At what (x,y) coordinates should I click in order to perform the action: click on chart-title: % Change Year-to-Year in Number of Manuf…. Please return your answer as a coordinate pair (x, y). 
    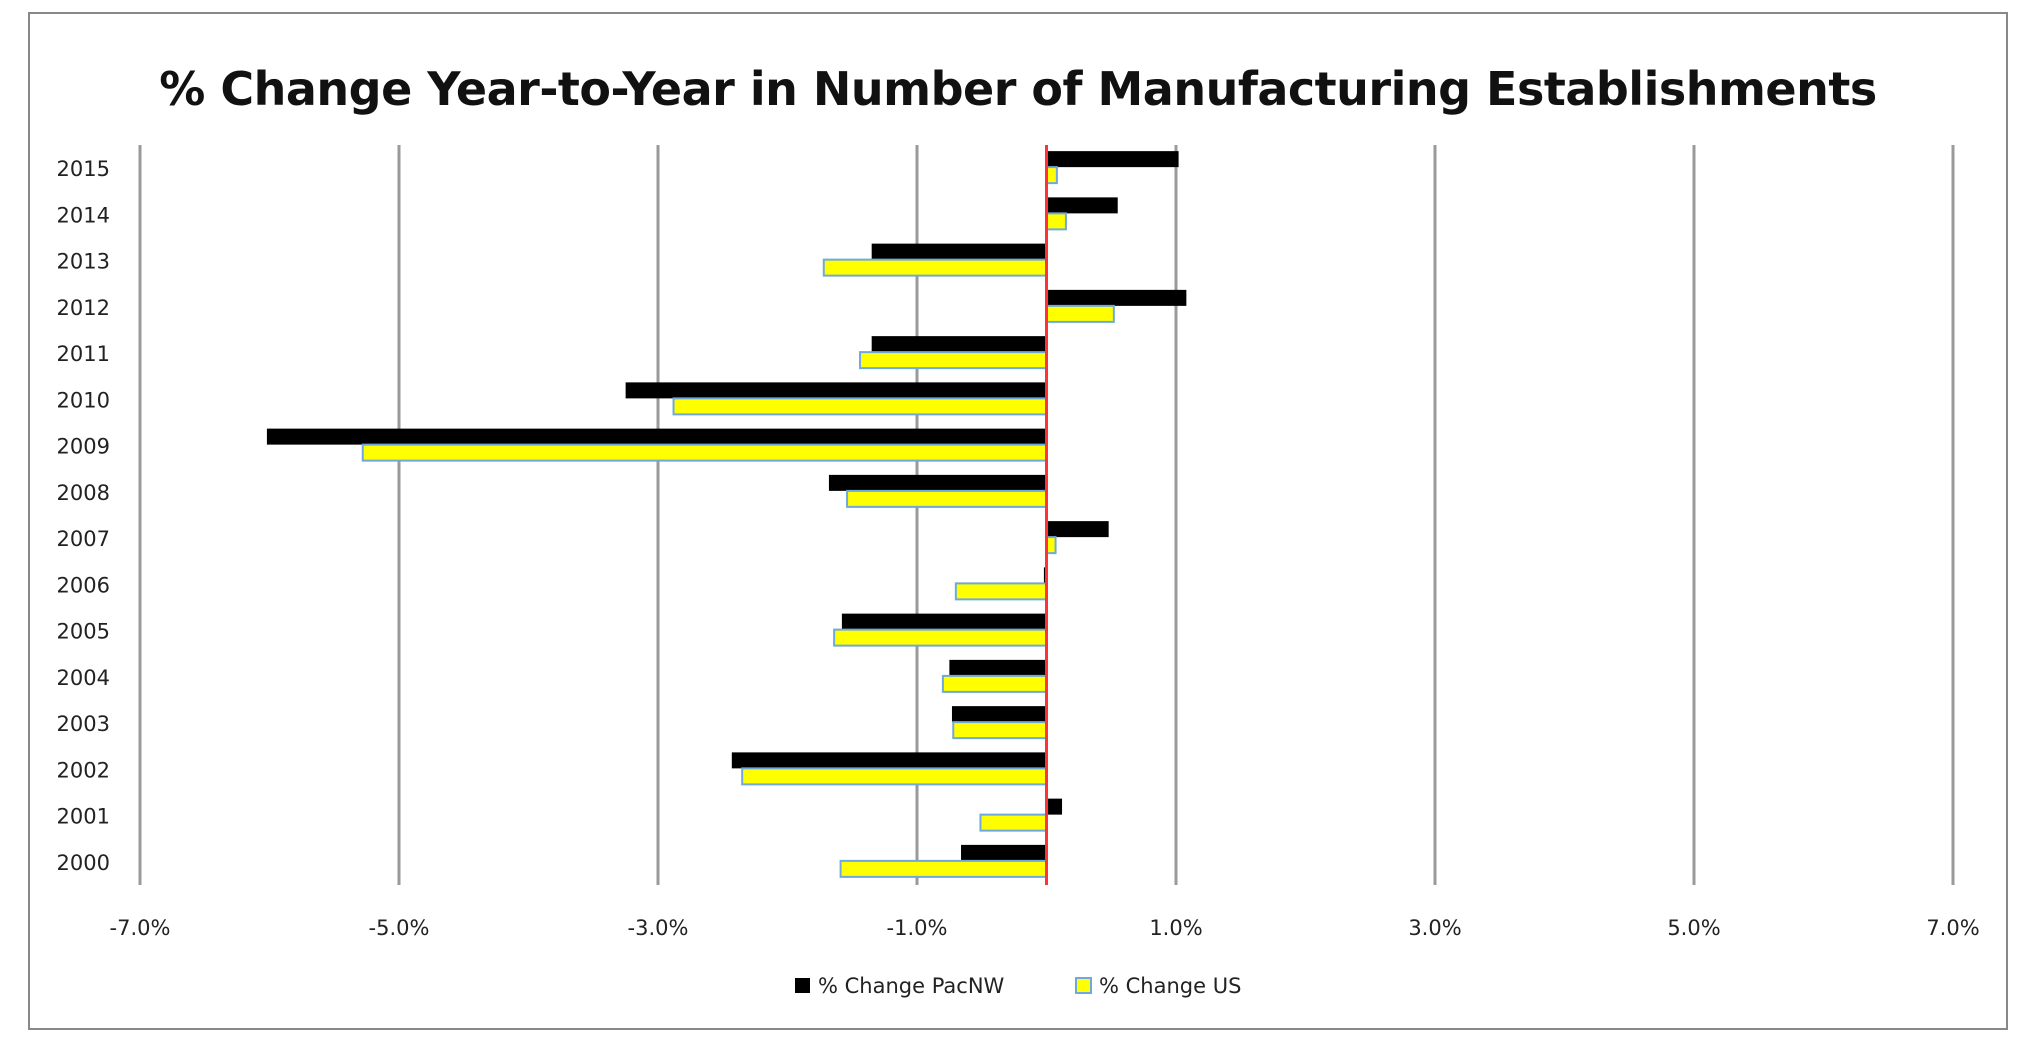
    Looking at the image, I should click on (1018, 89).